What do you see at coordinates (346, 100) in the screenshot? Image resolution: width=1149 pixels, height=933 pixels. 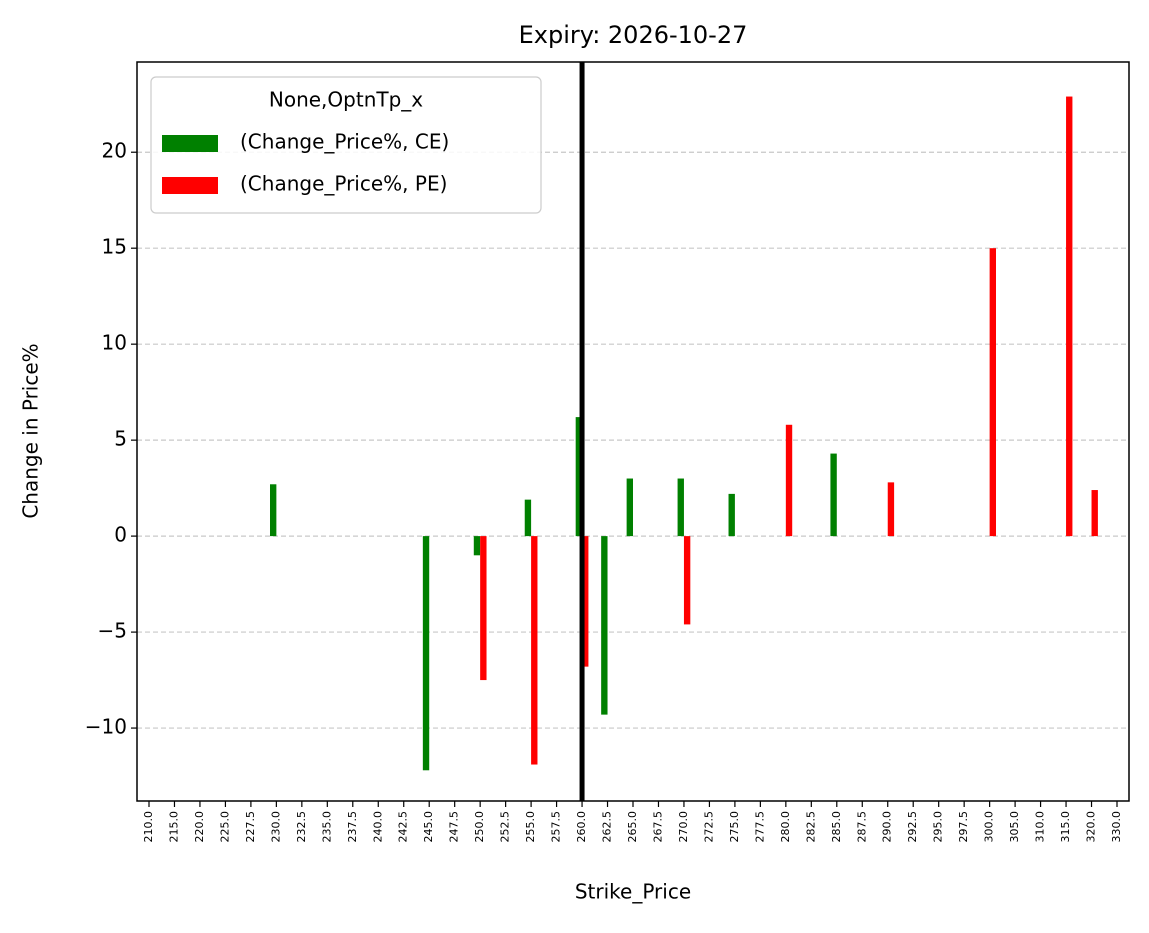 I see `legend-title: None,OptnTp_x` at bounding box center [346, 100].